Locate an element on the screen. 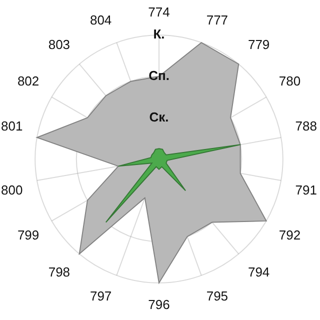  spoke-label: 801 is located at coordinates (12, 126).